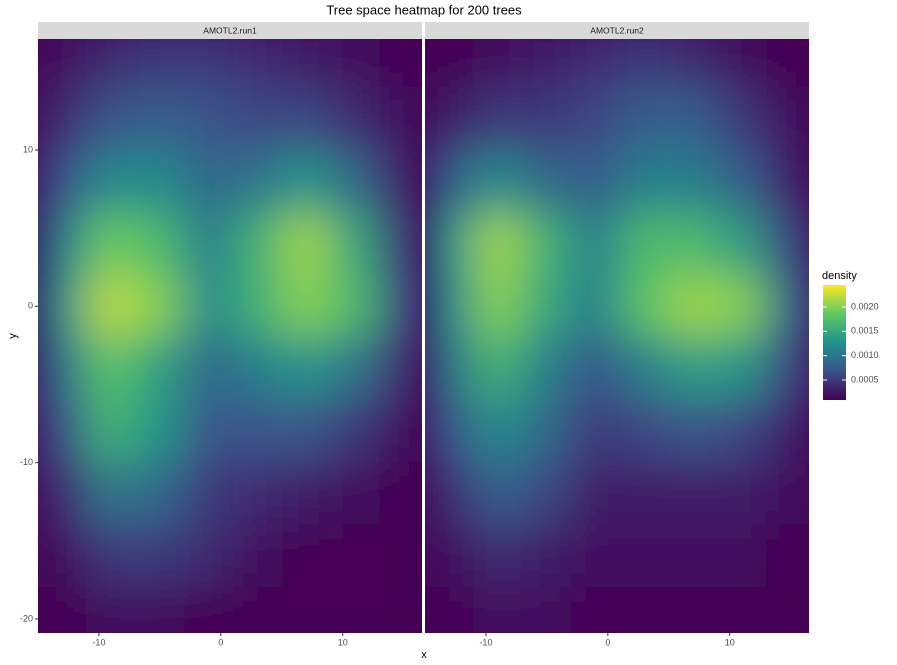 The image size is (897, 665). I want to click on colorbar-label: 0.0005, so click(865, 379).